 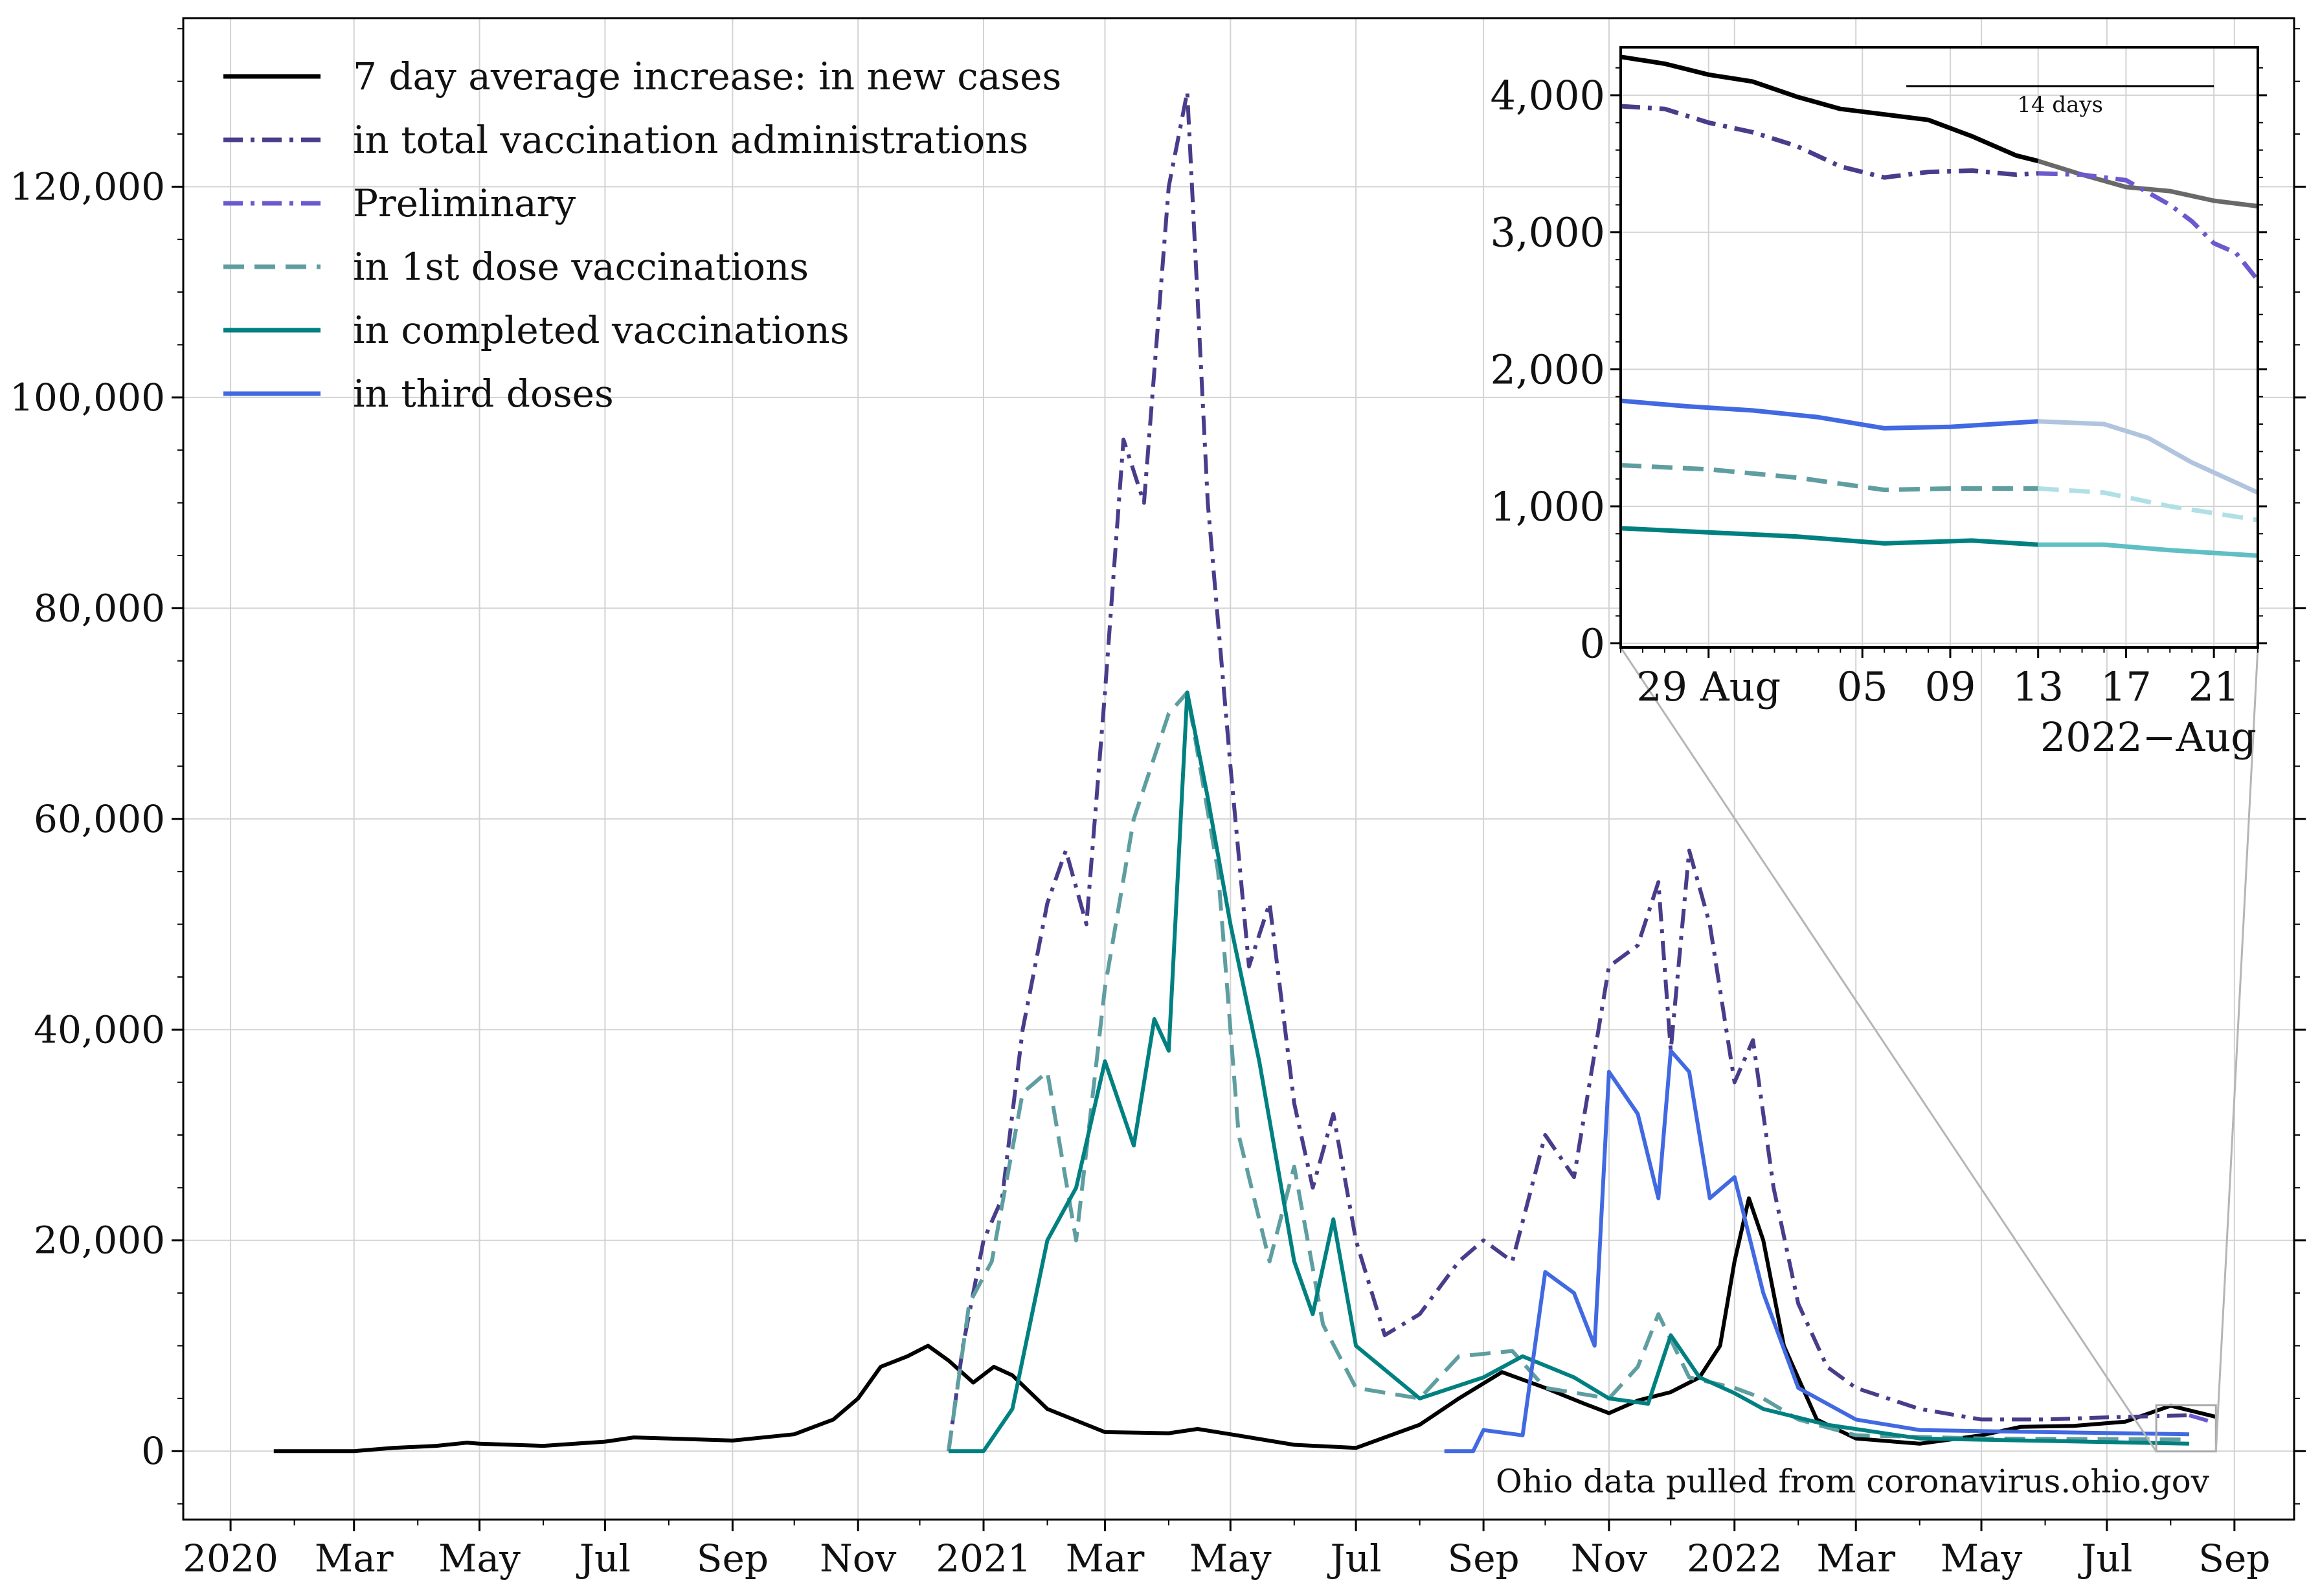 What do you see at coordinates (100, 1241) in the screenshot?
I see `y-tick-label: 20,000` at bounding box center [100, 1241].